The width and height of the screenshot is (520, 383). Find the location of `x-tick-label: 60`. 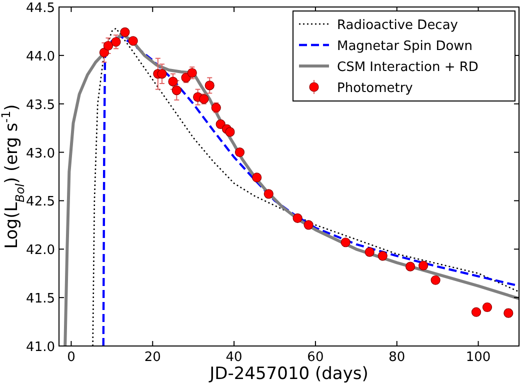

x-tick-label: 60 is located at coordinates (315, 357).